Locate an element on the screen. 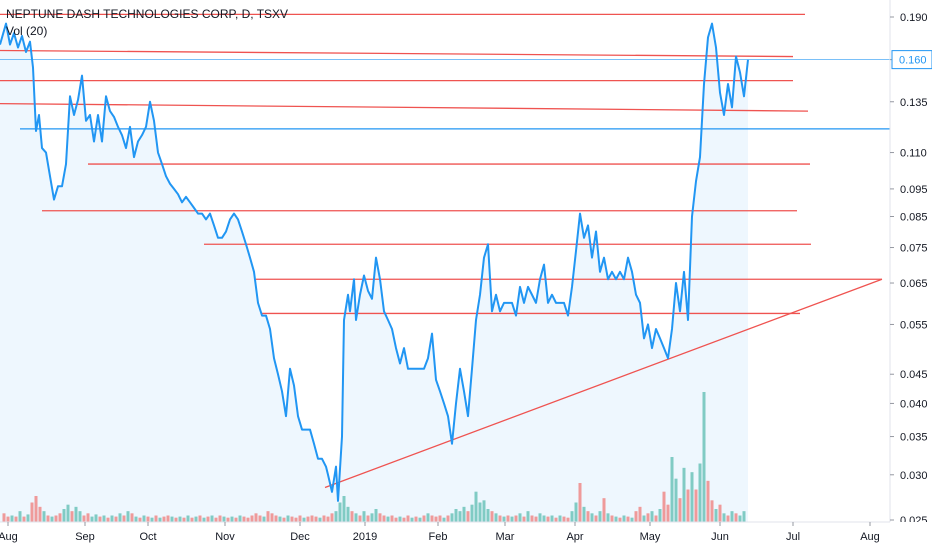 Image resolution: width=932 pixels, height=555 pixels. x-tick-label: May is located at coordinates (650, 537).